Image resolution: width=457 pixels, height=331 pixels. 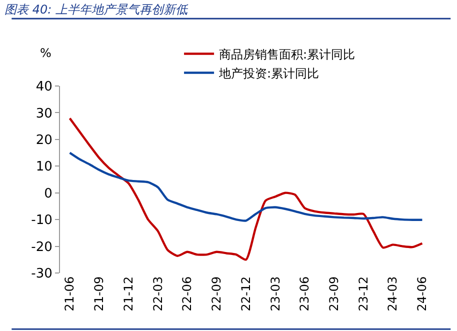 What do you see at coordinates (157, 294) in the screenshot?
I see `x-tick-label: 22-03` at bounding box center [157, 294].